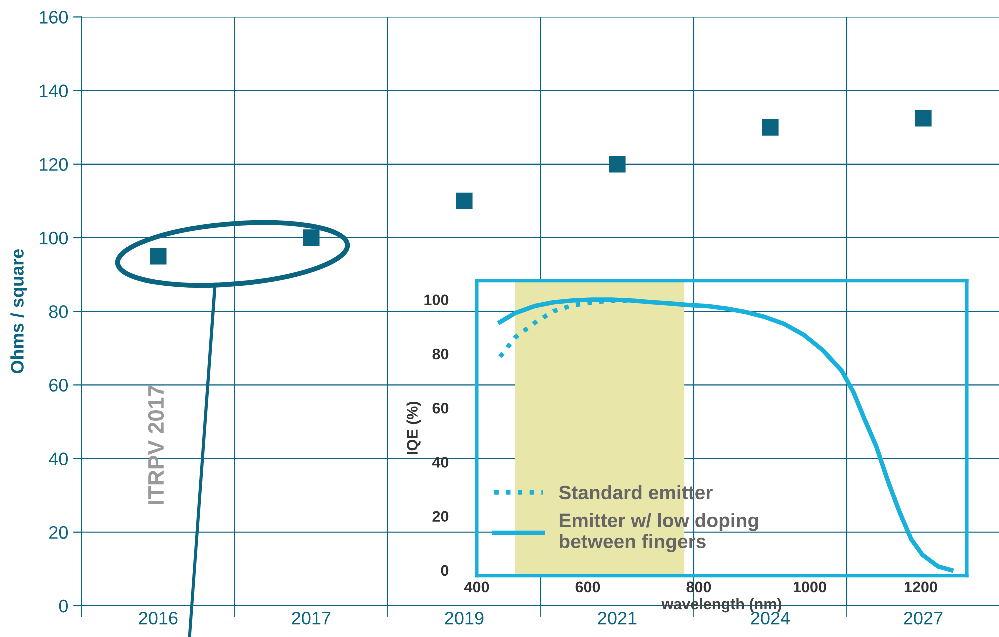  Describe the element at coordinates (54, 91) in the screenshot. I see `y-tick-label: 140` at that location.